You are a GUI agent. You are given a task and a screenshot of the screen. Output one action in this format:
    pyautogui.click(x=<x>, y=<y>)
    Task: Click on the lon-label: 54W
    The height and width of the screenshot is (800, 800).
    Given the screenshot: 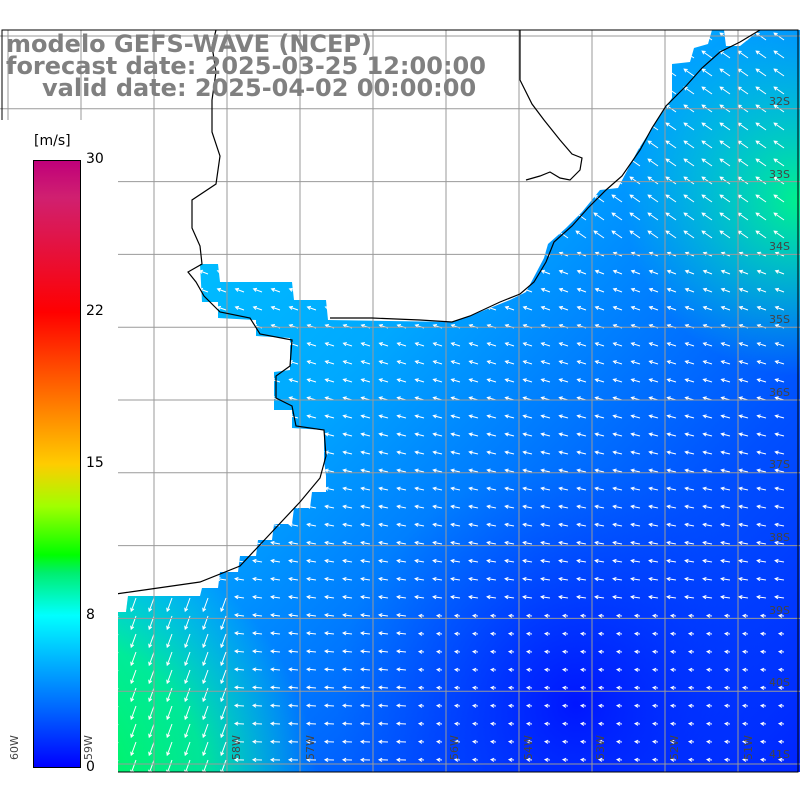 What is the action you would take?
    pyautogui.click(x=528, y=747)
    